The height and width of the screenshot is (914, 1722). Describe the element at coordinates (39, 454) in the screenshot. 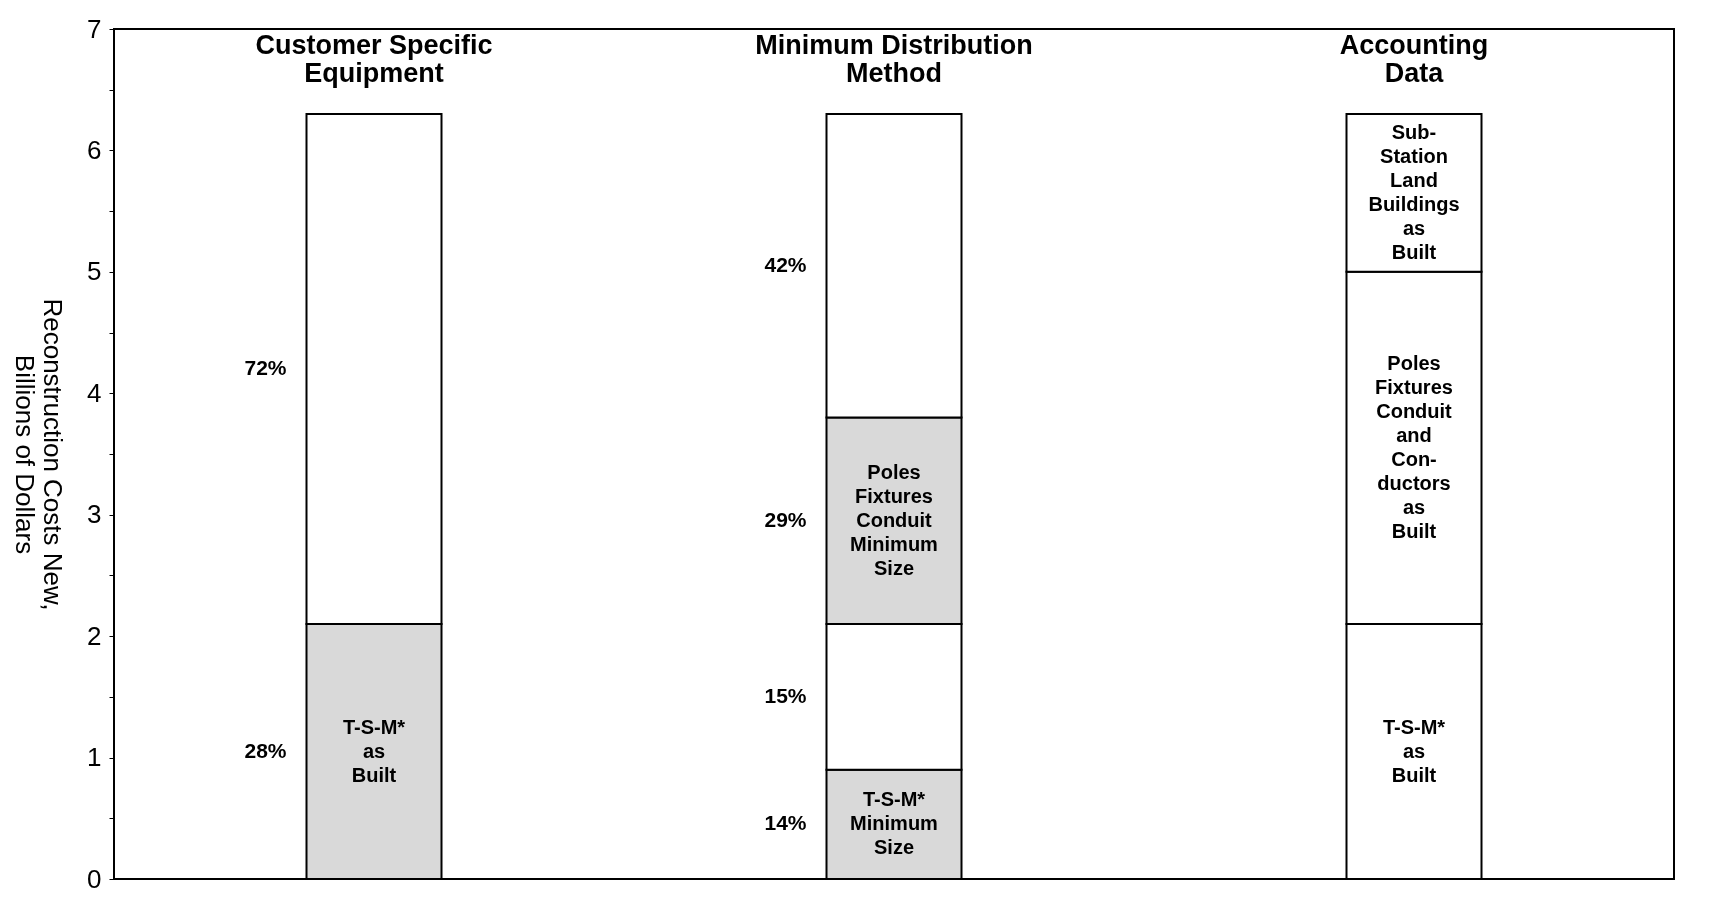

I see `y-axis-title: Reconstruction Costs New, Billions of Dollars` at that location.